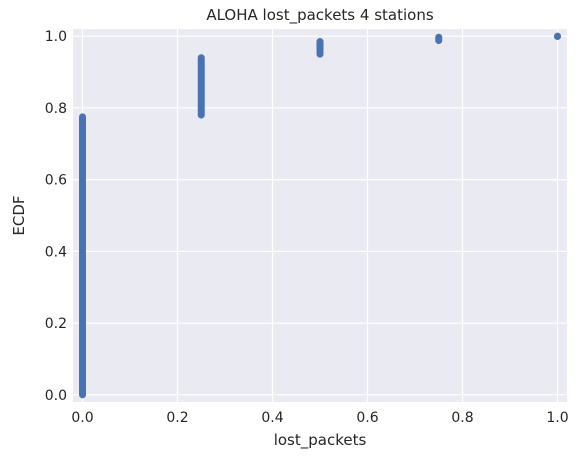  What do you see at coordinates (82, 418) in the screenshot?
I see `x-tick-label-0: 0.0` at bounding box center [82, 418].